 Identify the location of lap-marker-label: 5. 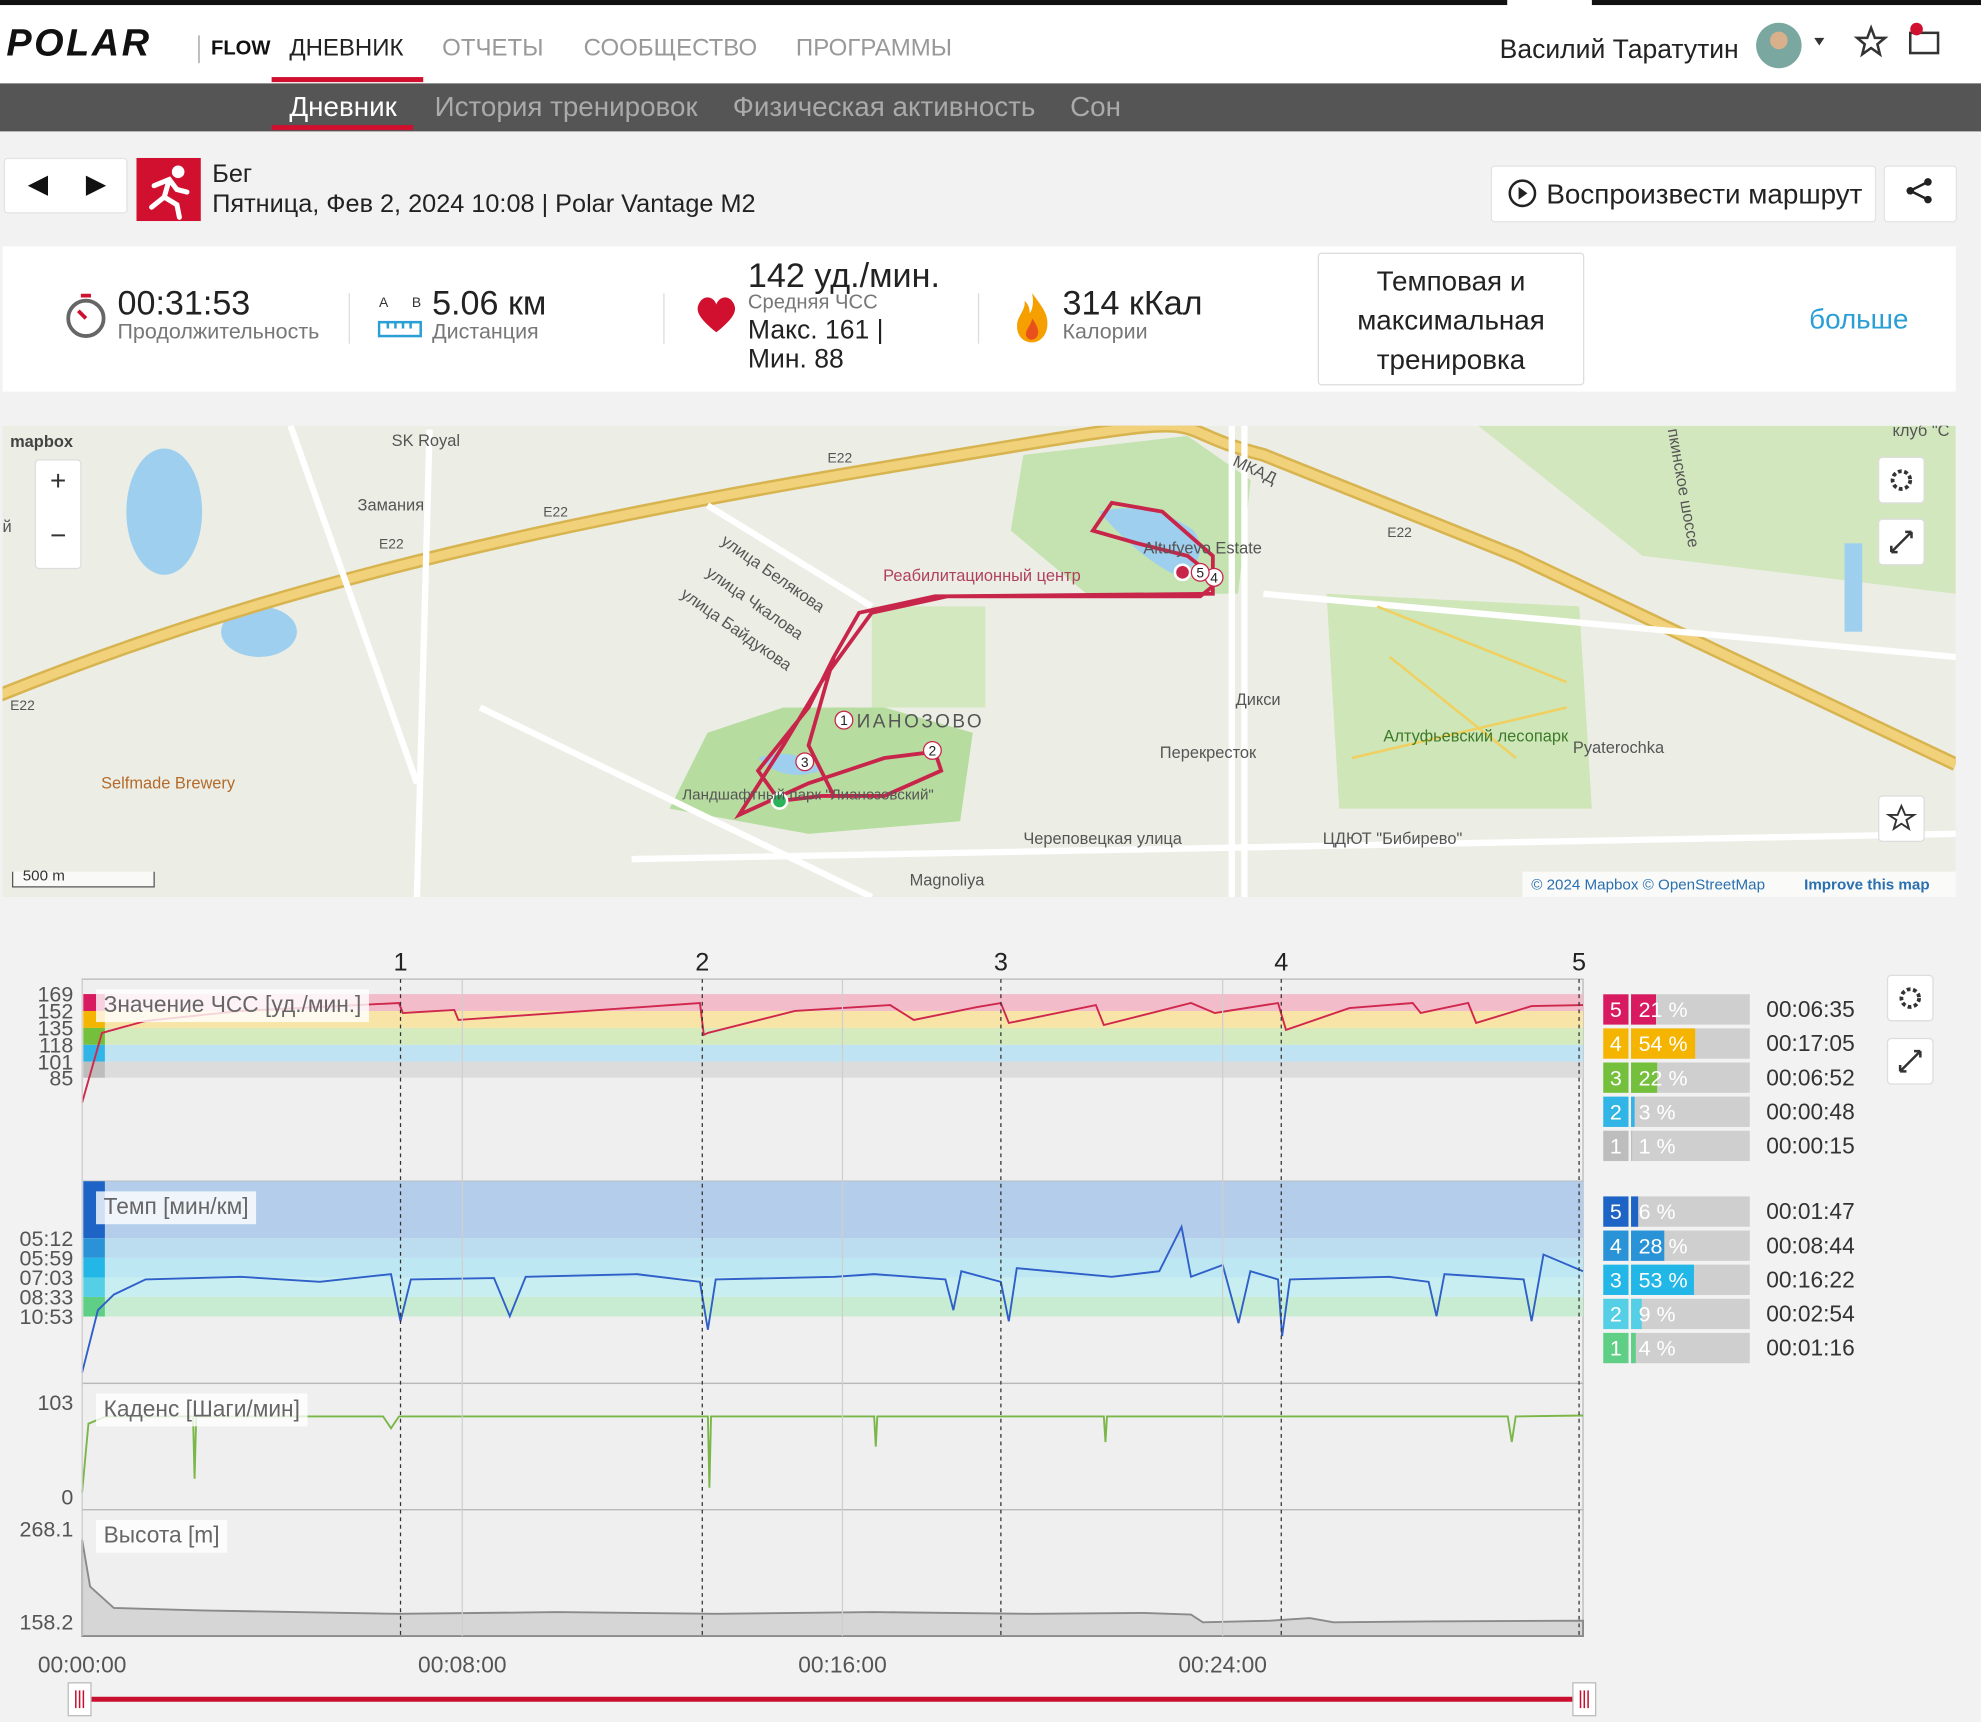
(1200, 572).